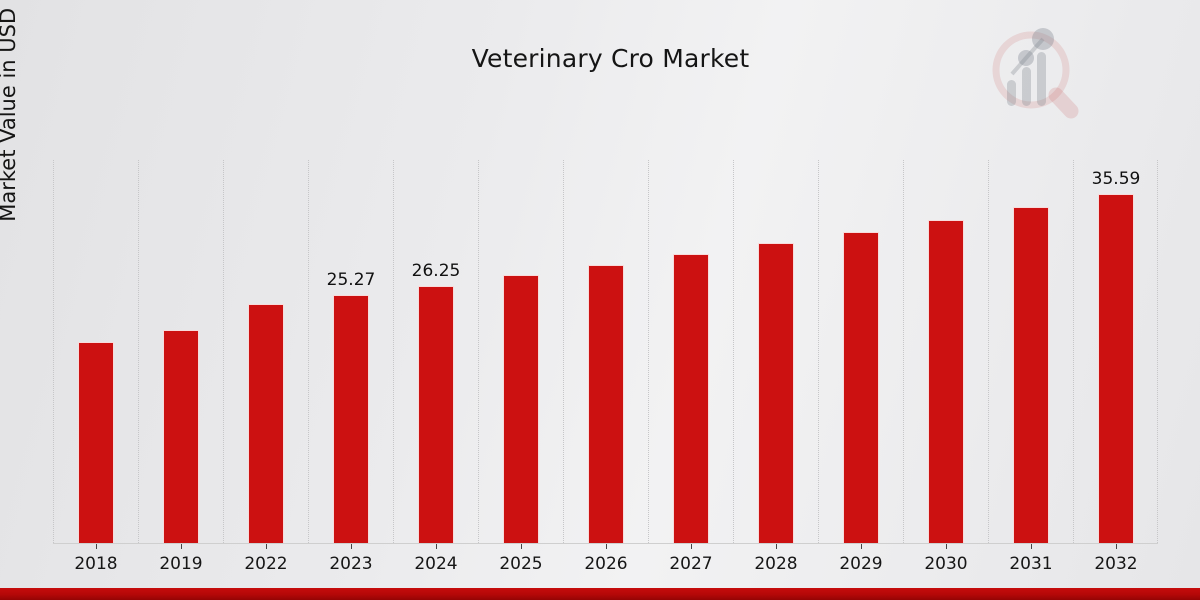 Image resolution: width=1200 pixels, height=600 pixels. Describe the element at coordinates (610, 58) in the screenshot. I see `chart-title: Veterinary Cro Market` at that location.